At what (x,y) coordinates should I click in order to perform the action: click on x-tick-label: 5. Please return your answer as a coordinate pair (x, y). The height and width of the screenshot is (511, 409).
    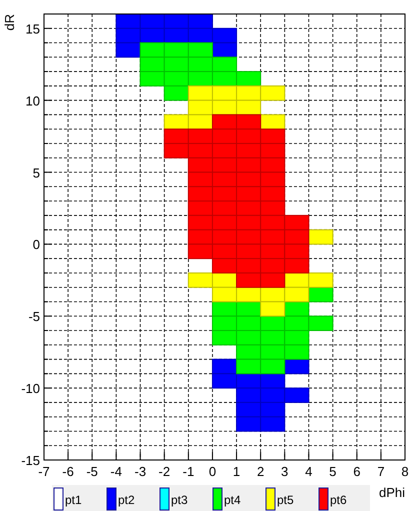
    Looking at the image, I should click on (332, 471).